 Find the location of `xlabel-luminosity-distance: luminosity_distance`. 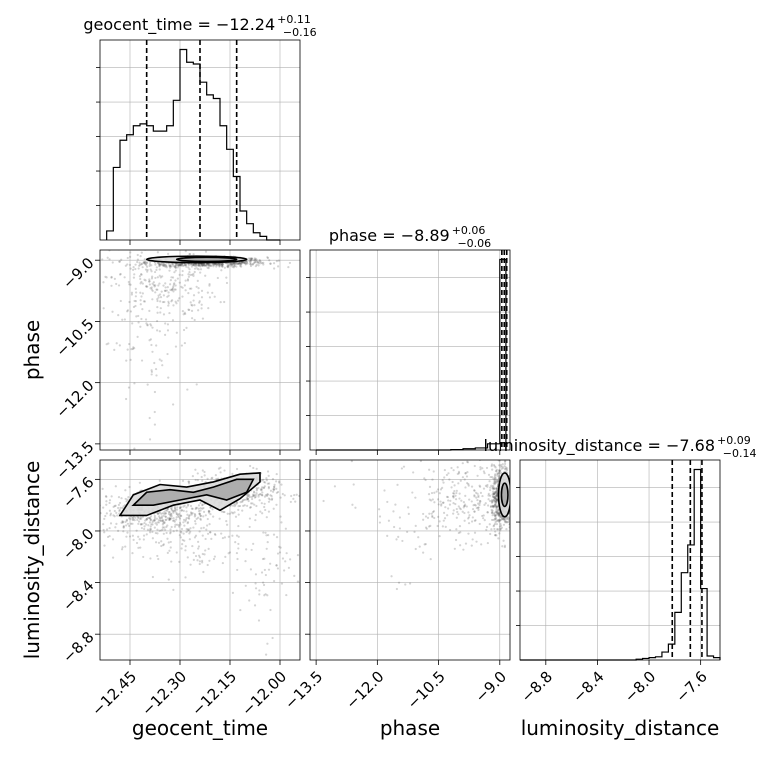

xlabel-luminosity-distance: luminosity_distance is located at coordinates (620, 728).